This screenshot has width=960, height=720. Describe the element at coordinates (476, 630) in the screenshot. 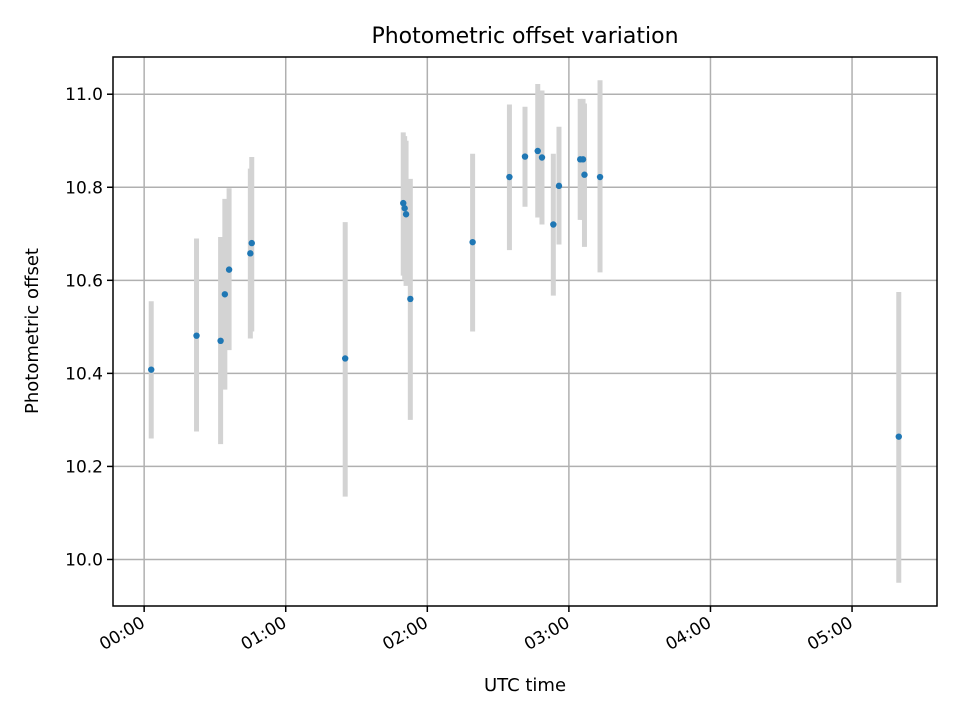

I see `x-axis-ticks: 00:00 01:00 02:00 03:00 04:00 05:00` at that location.